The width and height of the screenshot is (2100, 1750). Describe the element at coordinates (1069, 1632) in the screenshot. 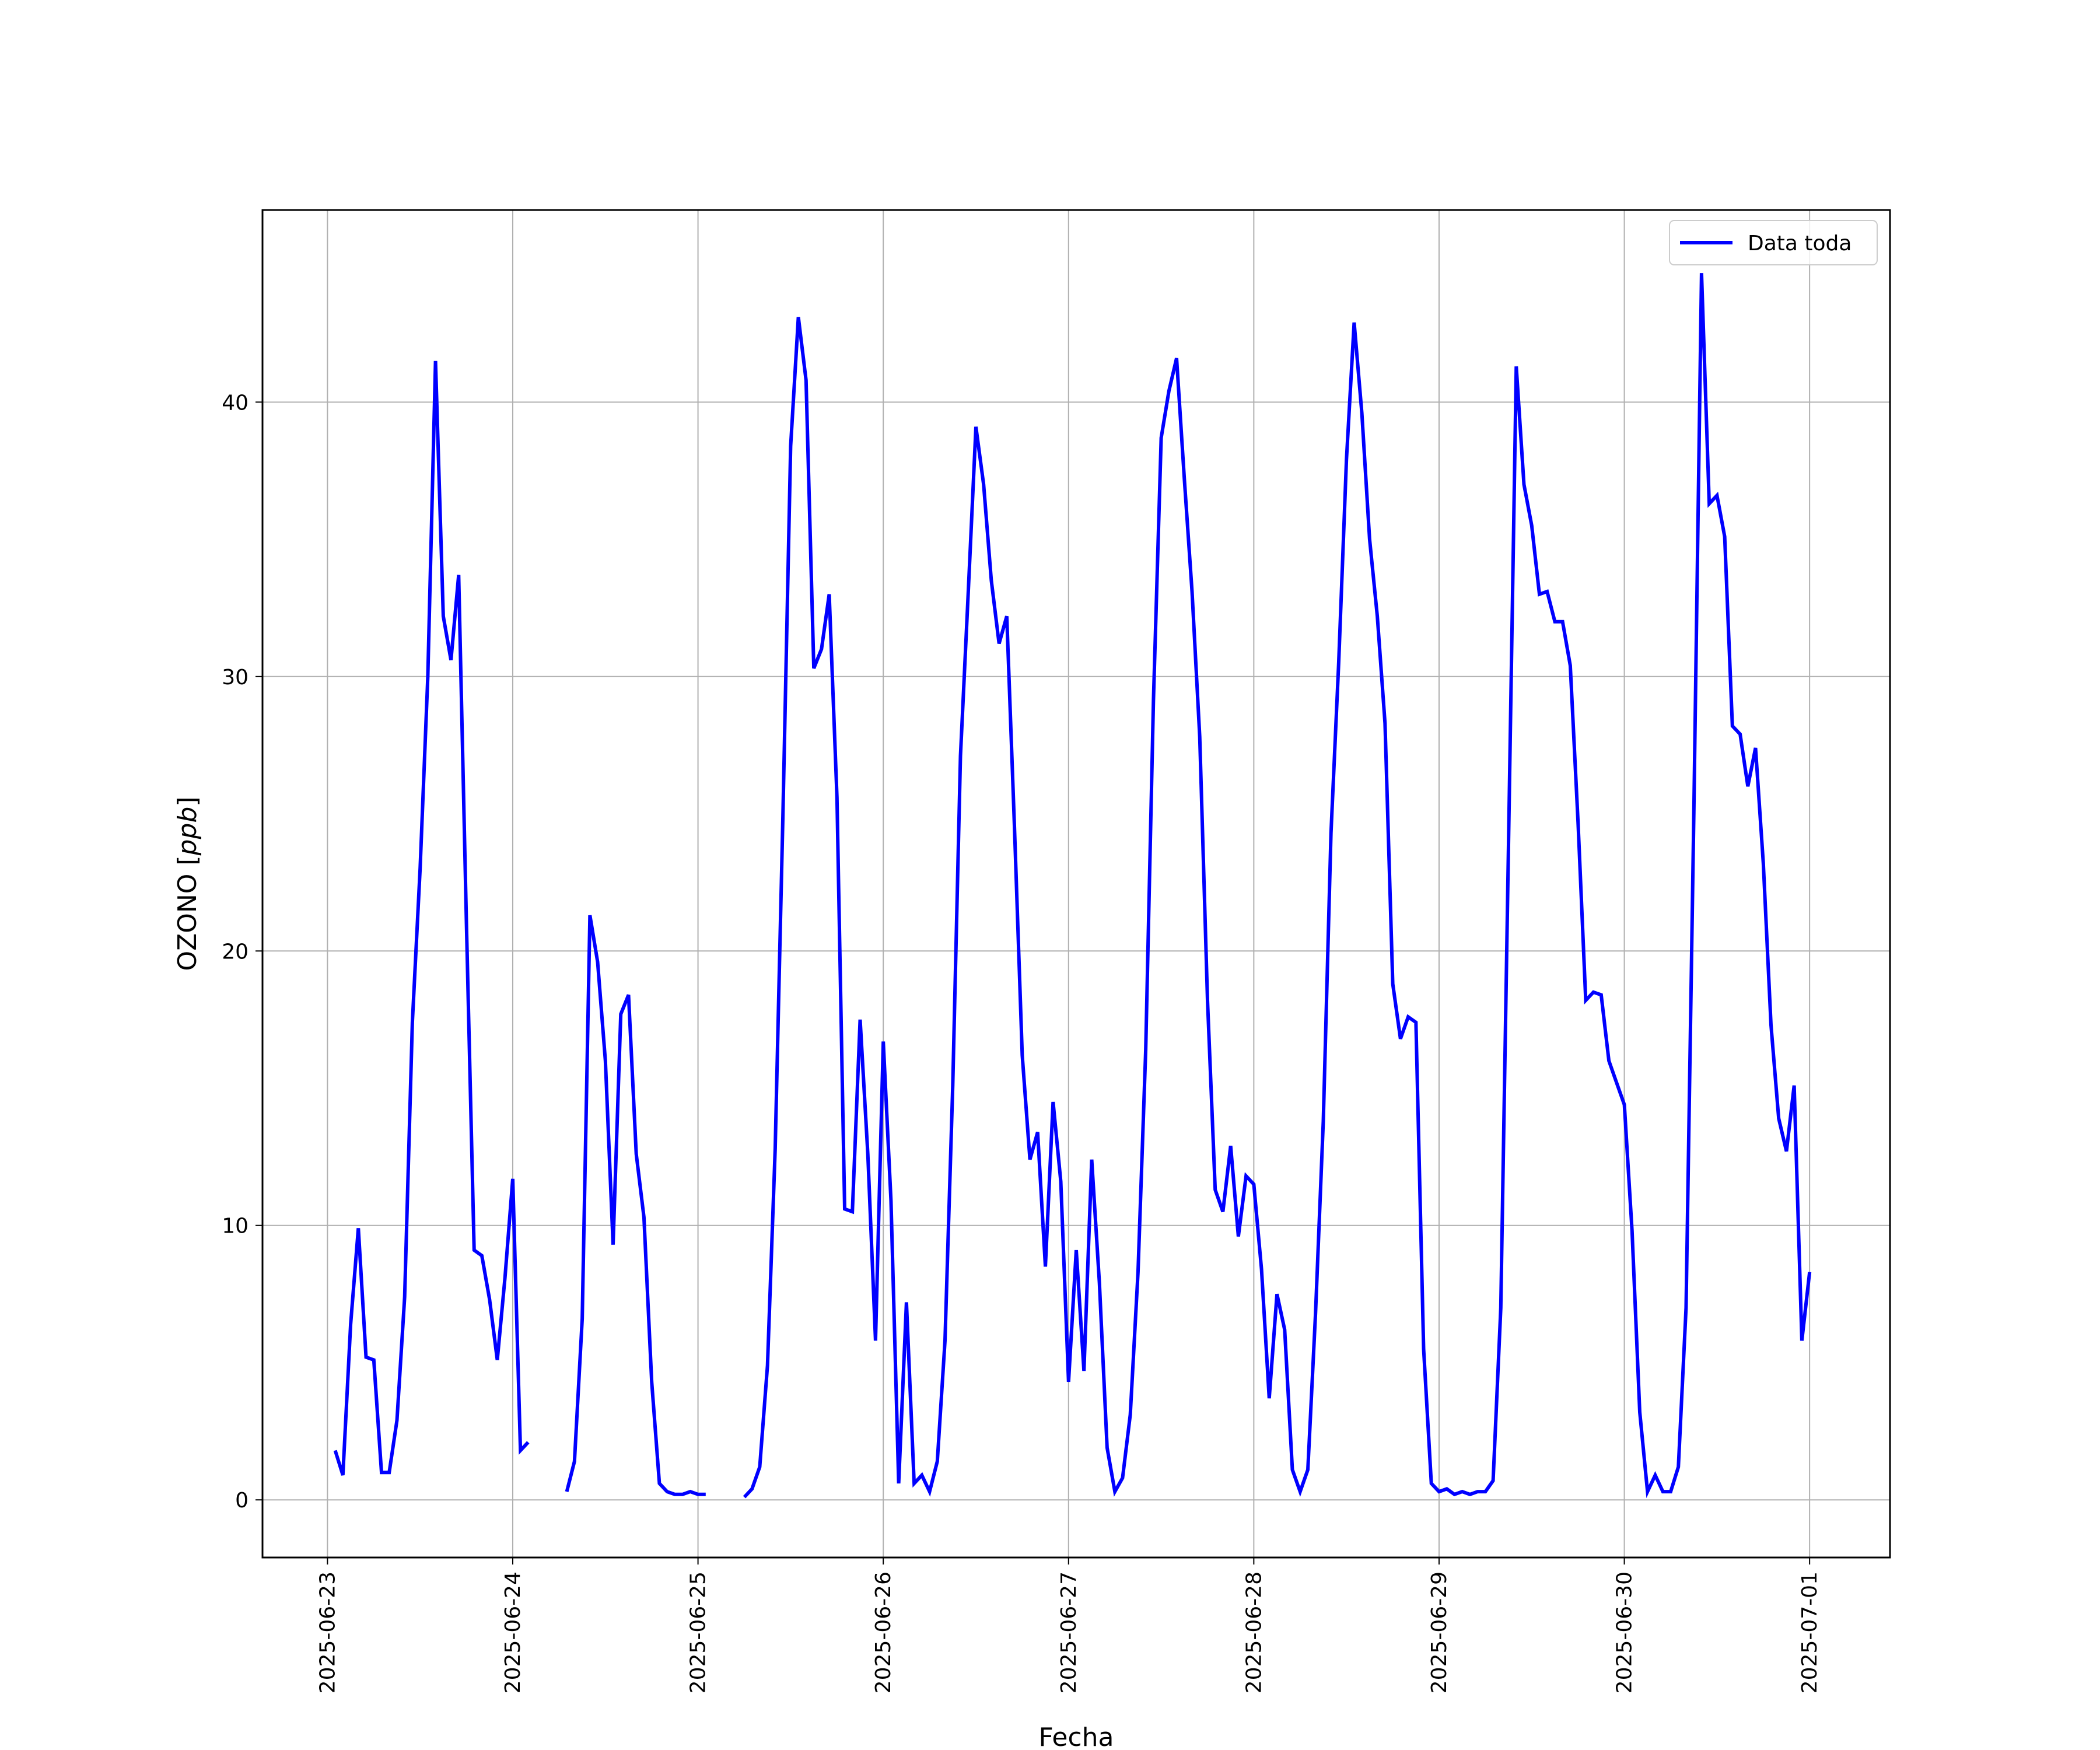

I see `x-tick-label: 2025-06-27` at that location.